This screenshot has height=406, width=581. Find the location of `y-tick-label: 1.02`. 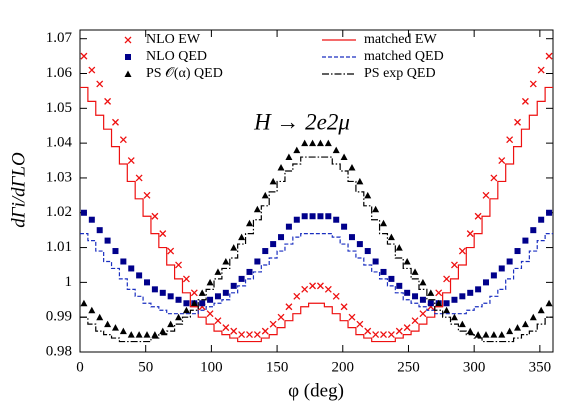

y-tick-label: 1.02 is located at coordinates (59, 212).